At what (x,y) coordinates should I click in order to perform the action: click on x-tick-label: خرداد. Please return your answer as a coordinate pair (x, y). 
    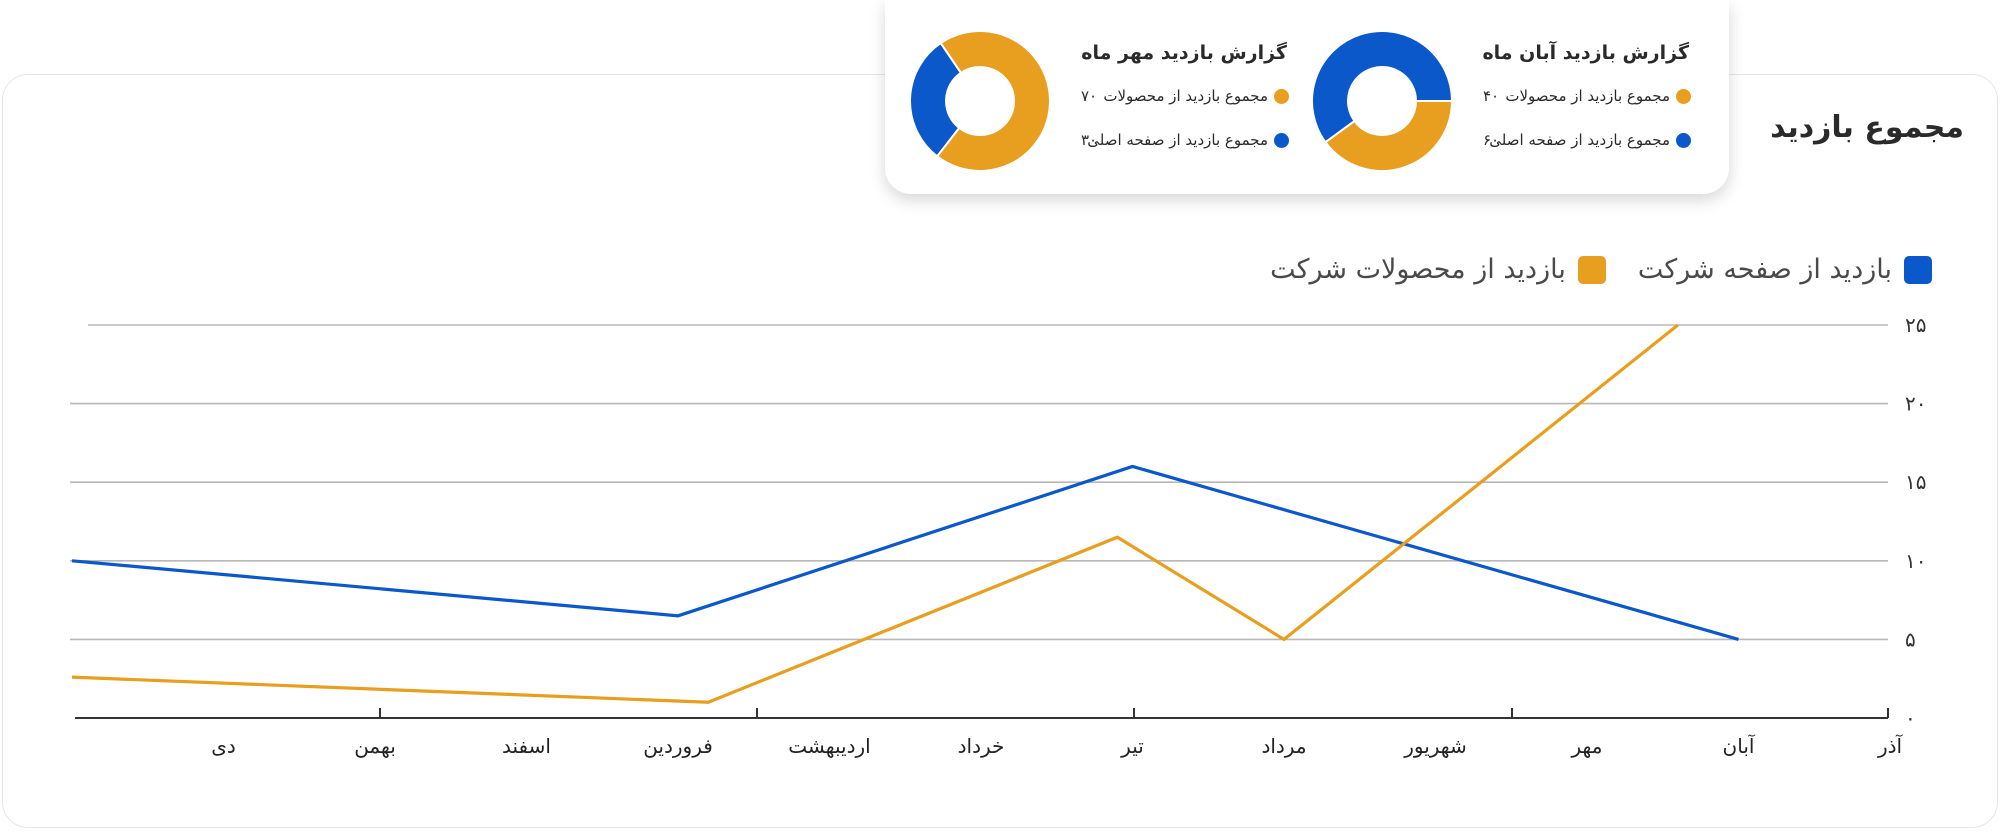
    Looking at the image, I should click on (981, 746).